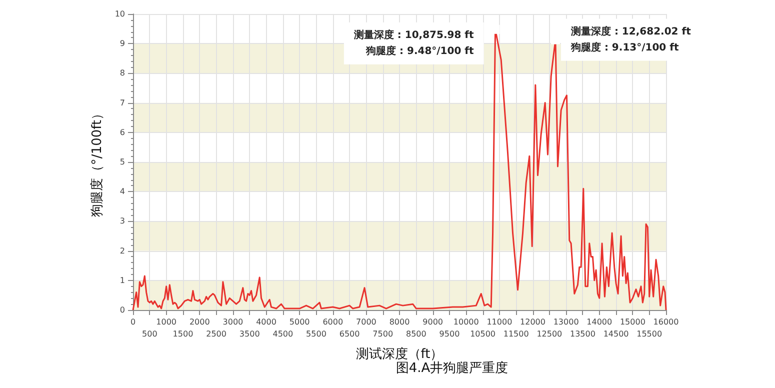  I want to click on x-tick-label: 15000, so click(633, 322).